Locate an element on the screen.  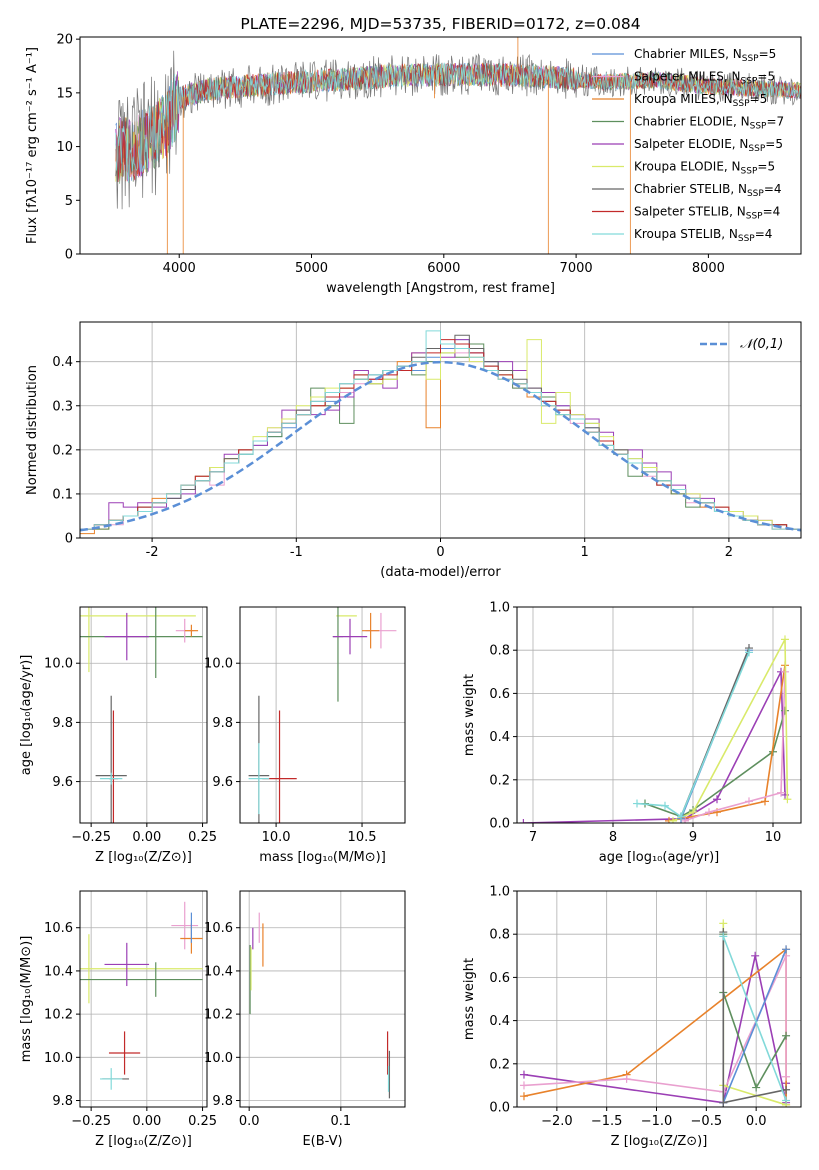
panel-mass-vs-EBV: 0.0 0.1 9.8 10.0 10.2 10.4 10.6 E(B-V) is located at coordinates (305, 1019).